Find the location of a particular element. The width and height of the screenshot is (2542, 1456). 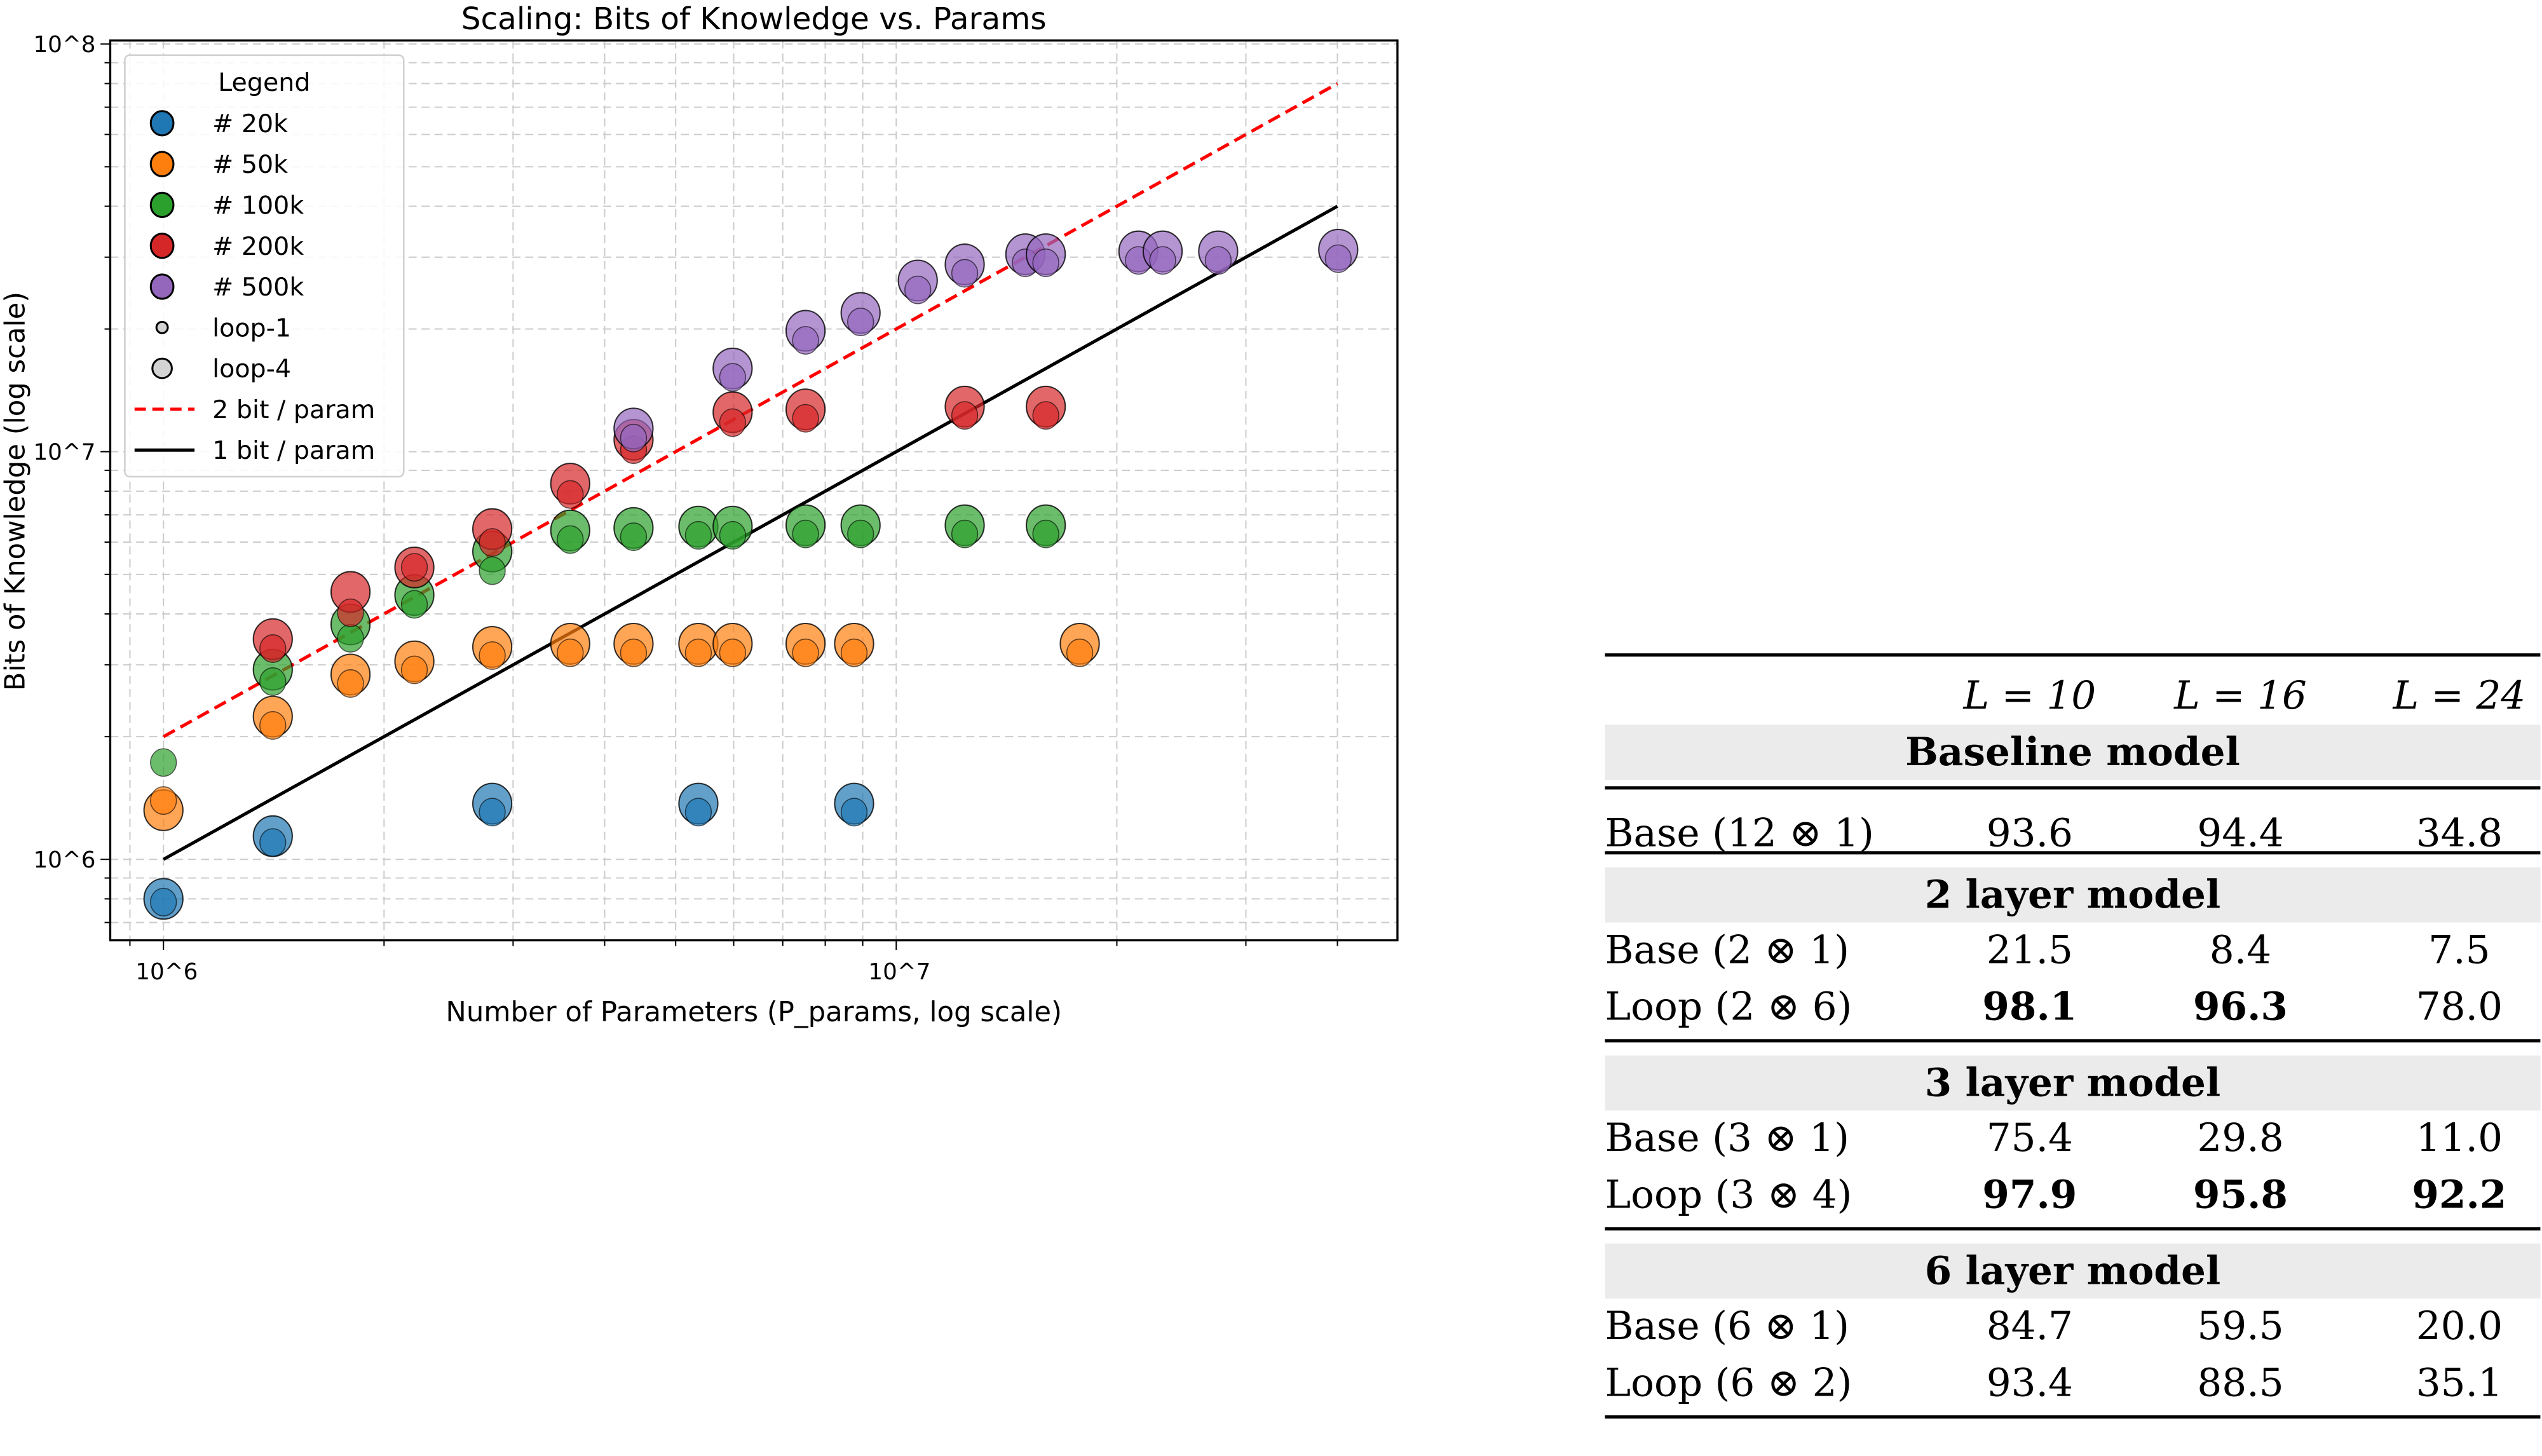

section-header: 6 layer model is located at coordinates (2073, 1271).